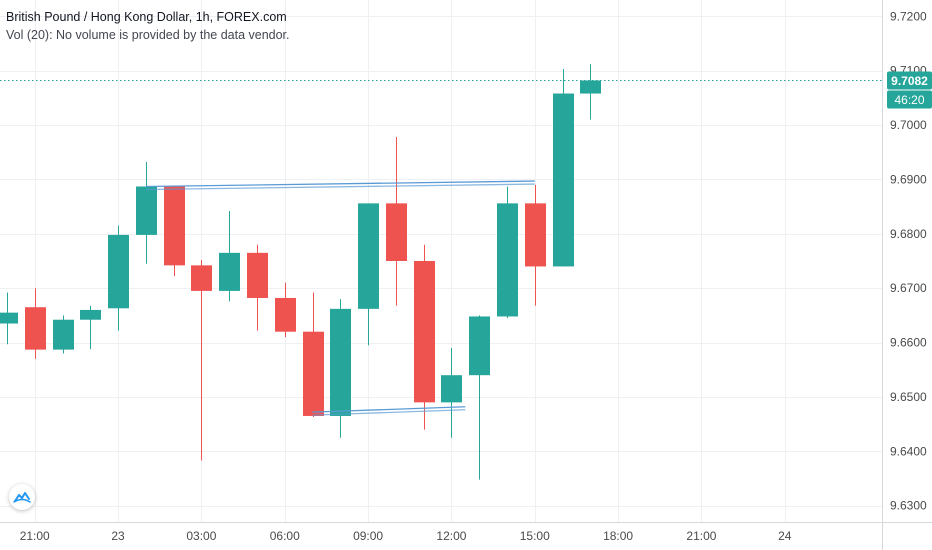  I want to click on time-tick-label: 06:00, so click(285, 536).